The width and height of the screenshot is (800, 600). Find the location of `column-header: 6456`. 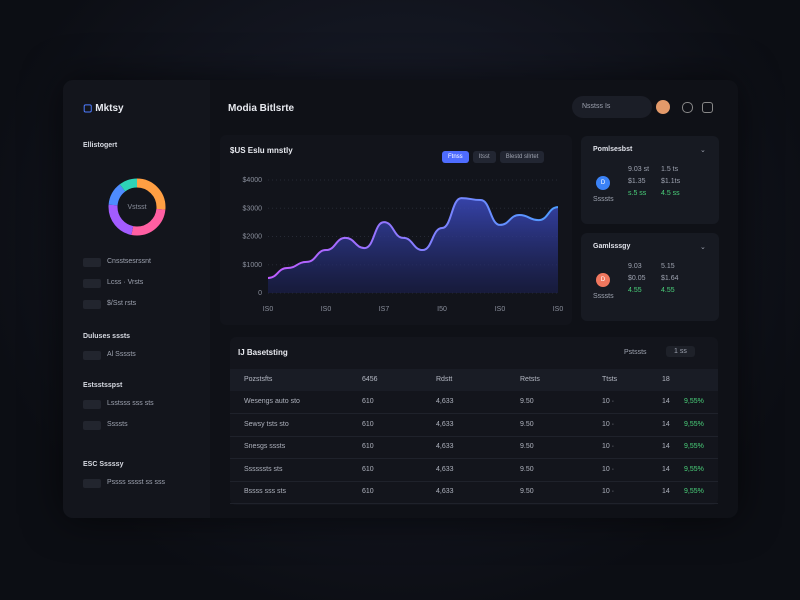

column-header: 6456 is located at coordinates (370, 379).